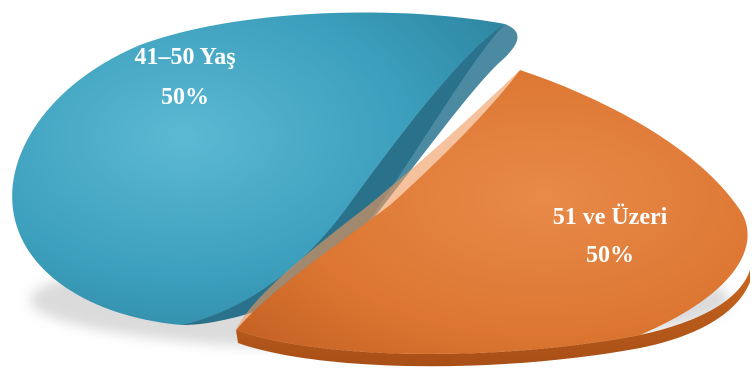  I want to click on slice-51-plus-label: 51 ve Üzeri, so click(610, 217).